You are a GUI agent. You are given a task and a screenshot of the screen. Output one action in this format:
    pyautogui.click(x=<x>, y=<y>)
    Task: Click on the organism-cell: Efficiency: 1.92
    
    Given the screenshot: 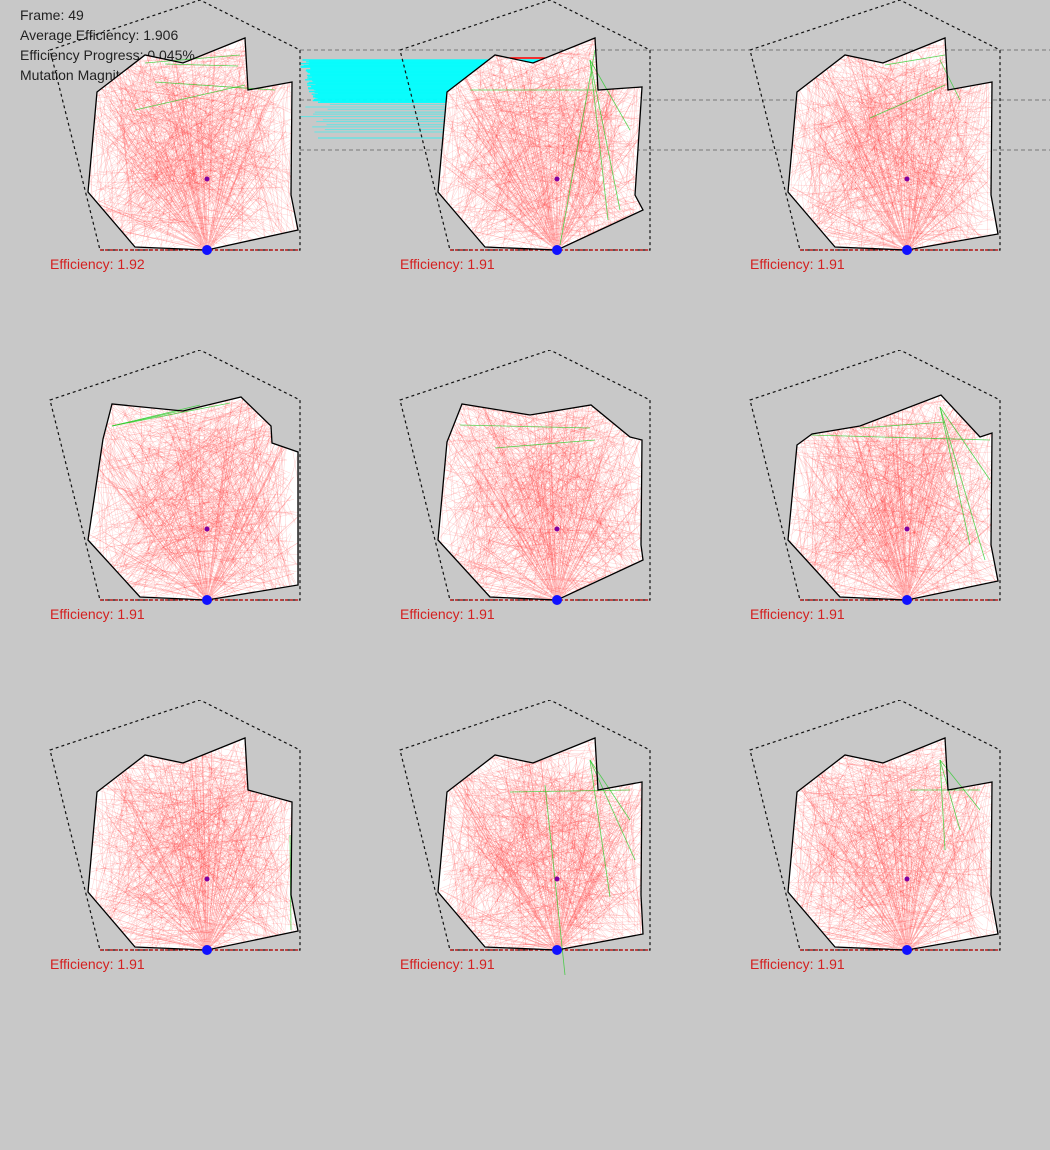 What is the action you would take?
    pyautogui.click(x=175, y=175)
    